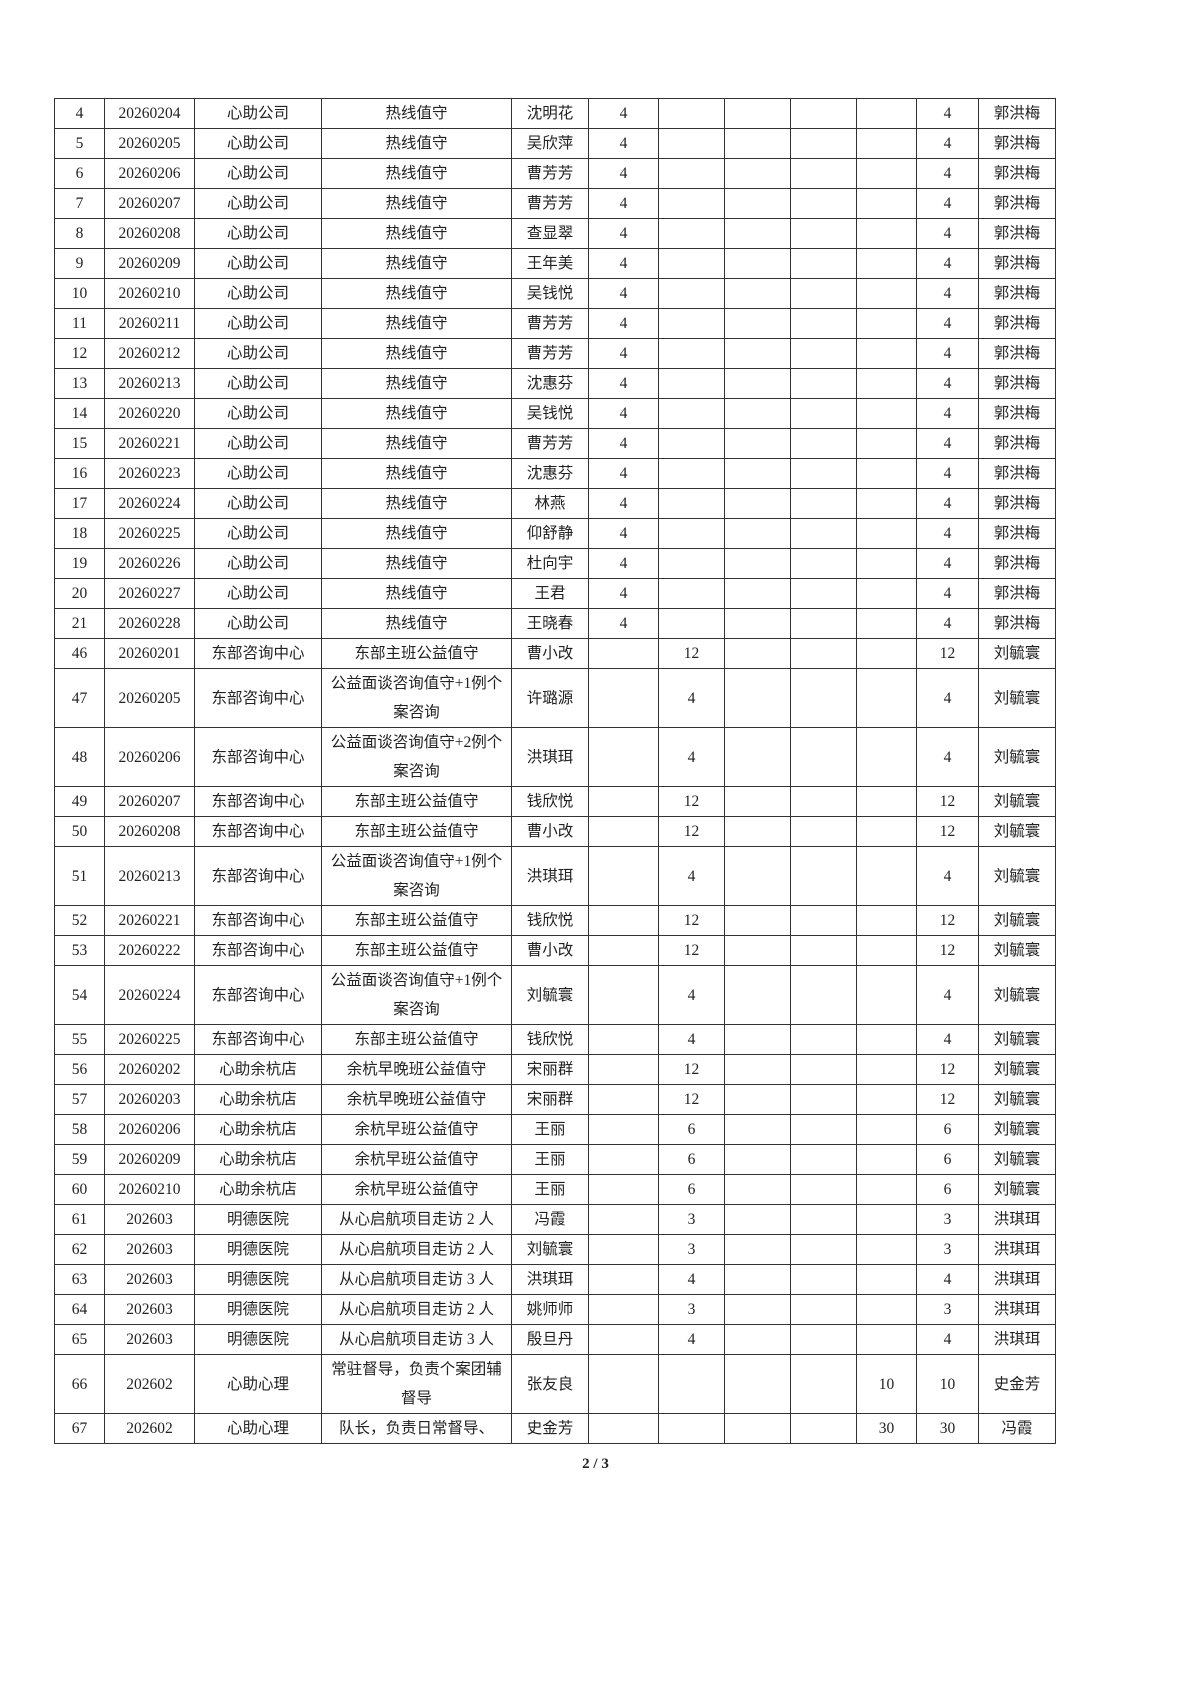  Describe the element at coordinates (258, 1428) in the screenshot. I see `organization-cell: 心助心理` at that location.